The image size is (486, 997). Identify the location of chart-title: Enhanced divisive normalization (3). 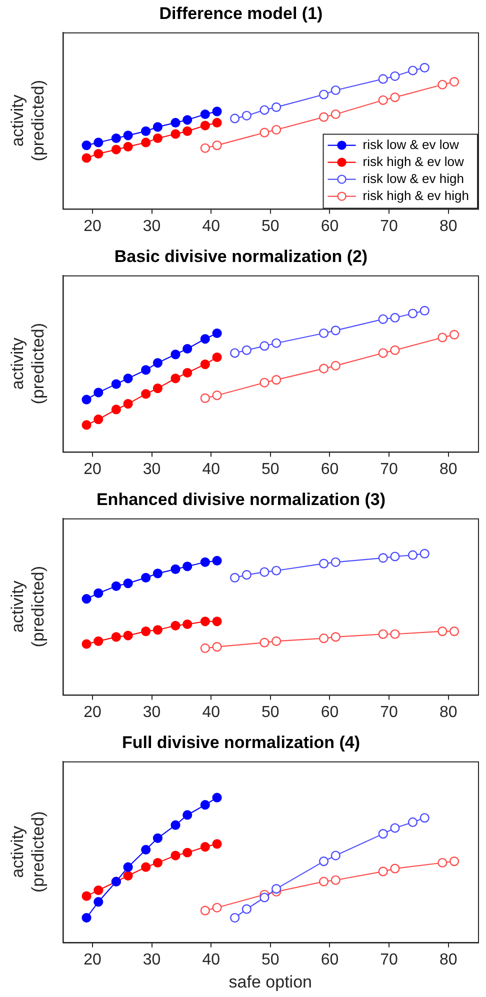
(241, 499).